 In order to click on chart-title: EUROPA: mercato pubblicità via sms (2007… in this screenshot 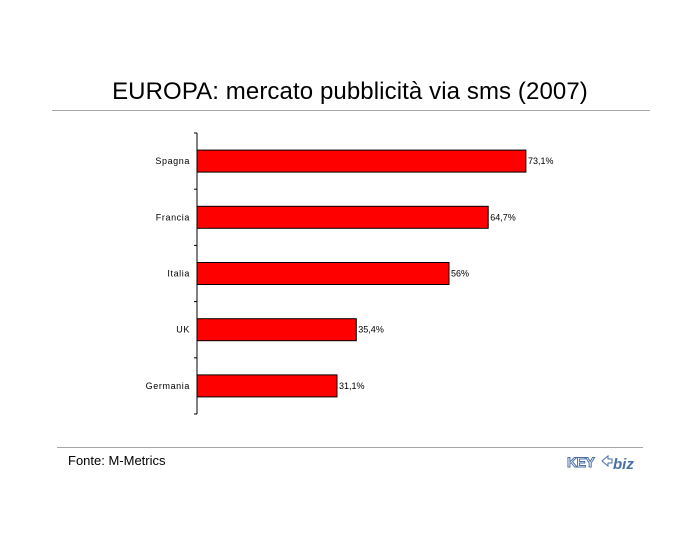, I will do `click(350, 91)`.